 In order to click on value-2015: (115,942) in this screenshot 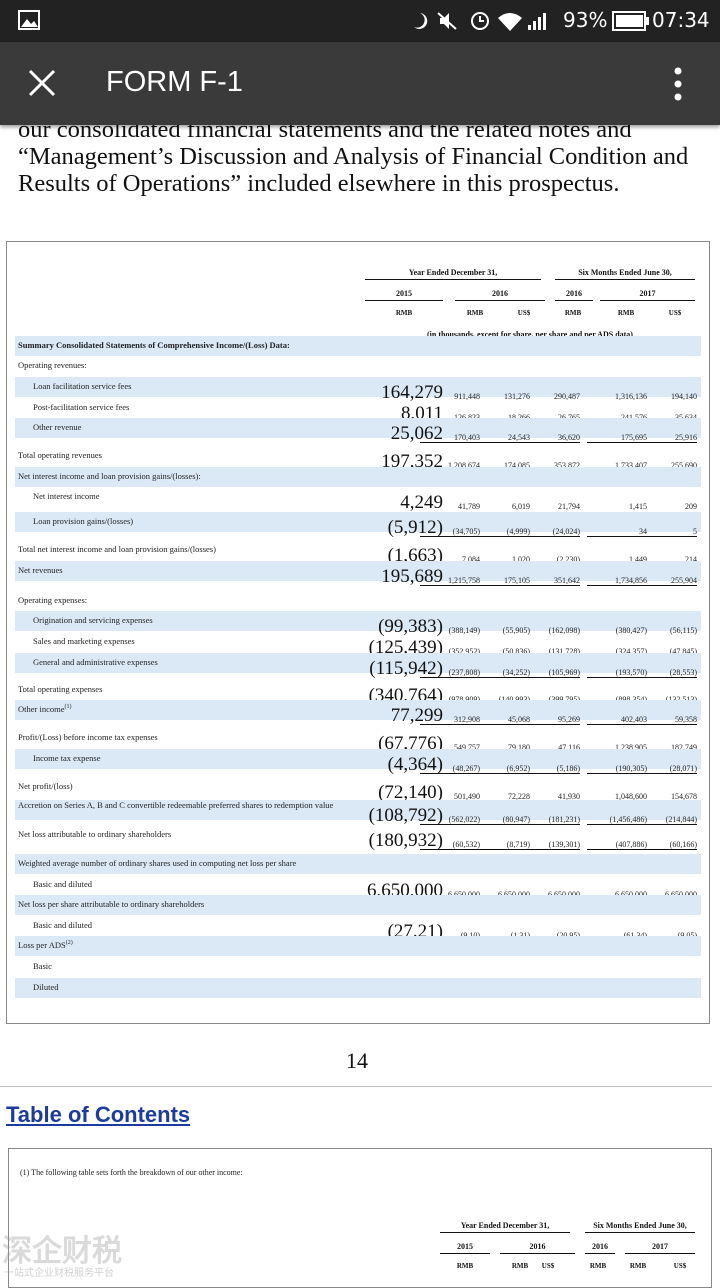, I will do `click(406, 668)`.